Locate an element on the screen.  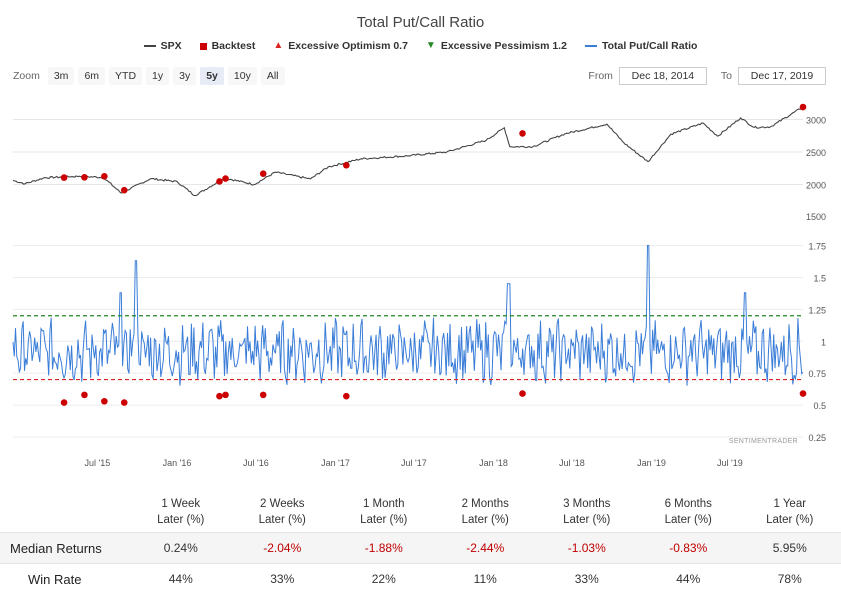
spx-y-axis: 2000 2500 3000 1500 is located at coordinates (816, 169).